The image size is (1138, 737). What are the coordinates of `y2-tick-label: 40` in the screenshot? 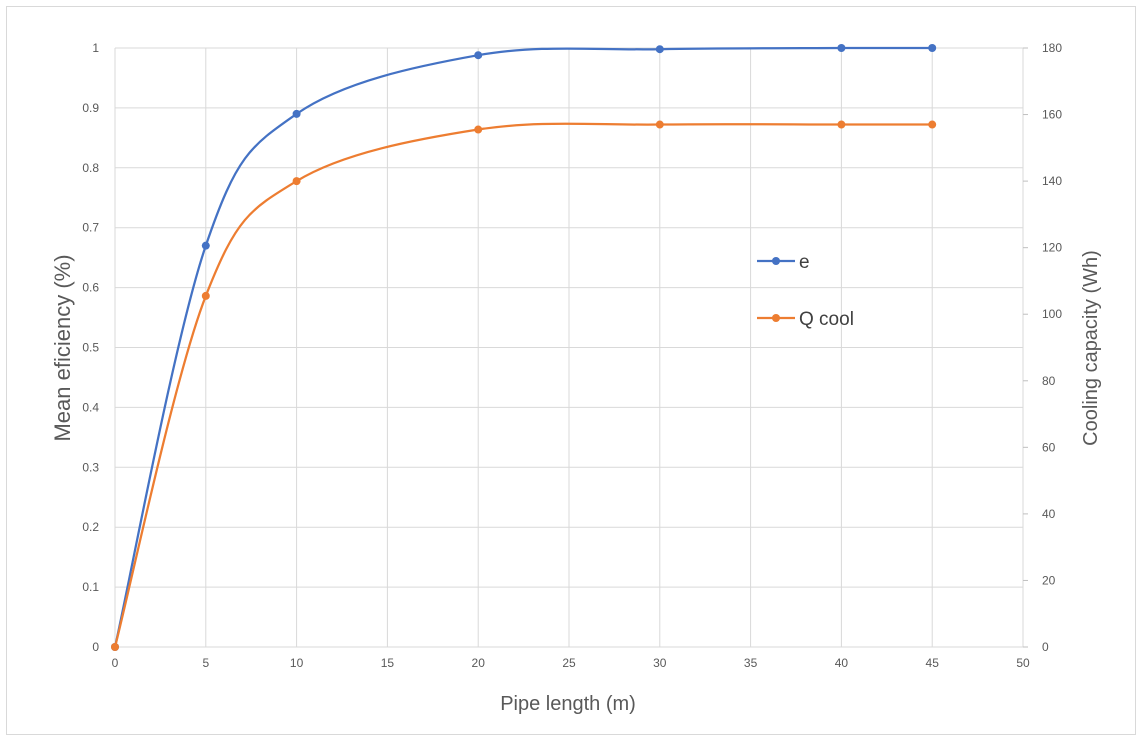 It's located at (1049, 514).